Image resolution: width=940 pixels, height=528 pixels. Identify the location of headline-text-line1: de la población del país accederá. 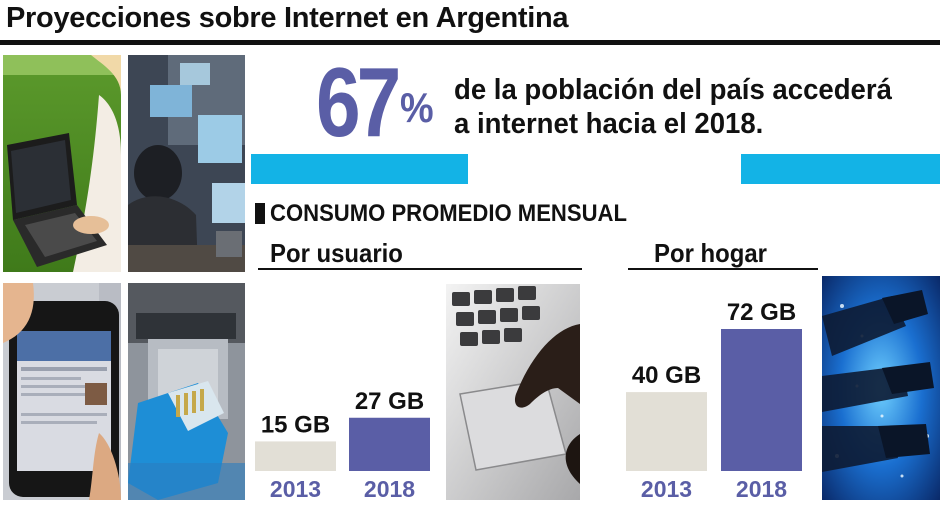
(673, 90).